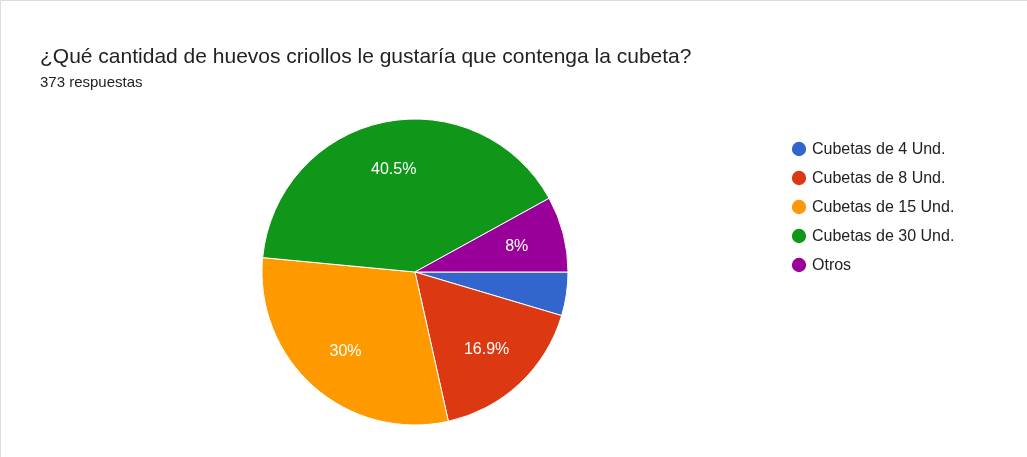  Describe the element at coordinates (394, 169) in the screenshot. I see `data-label: 40.5%` at that location.